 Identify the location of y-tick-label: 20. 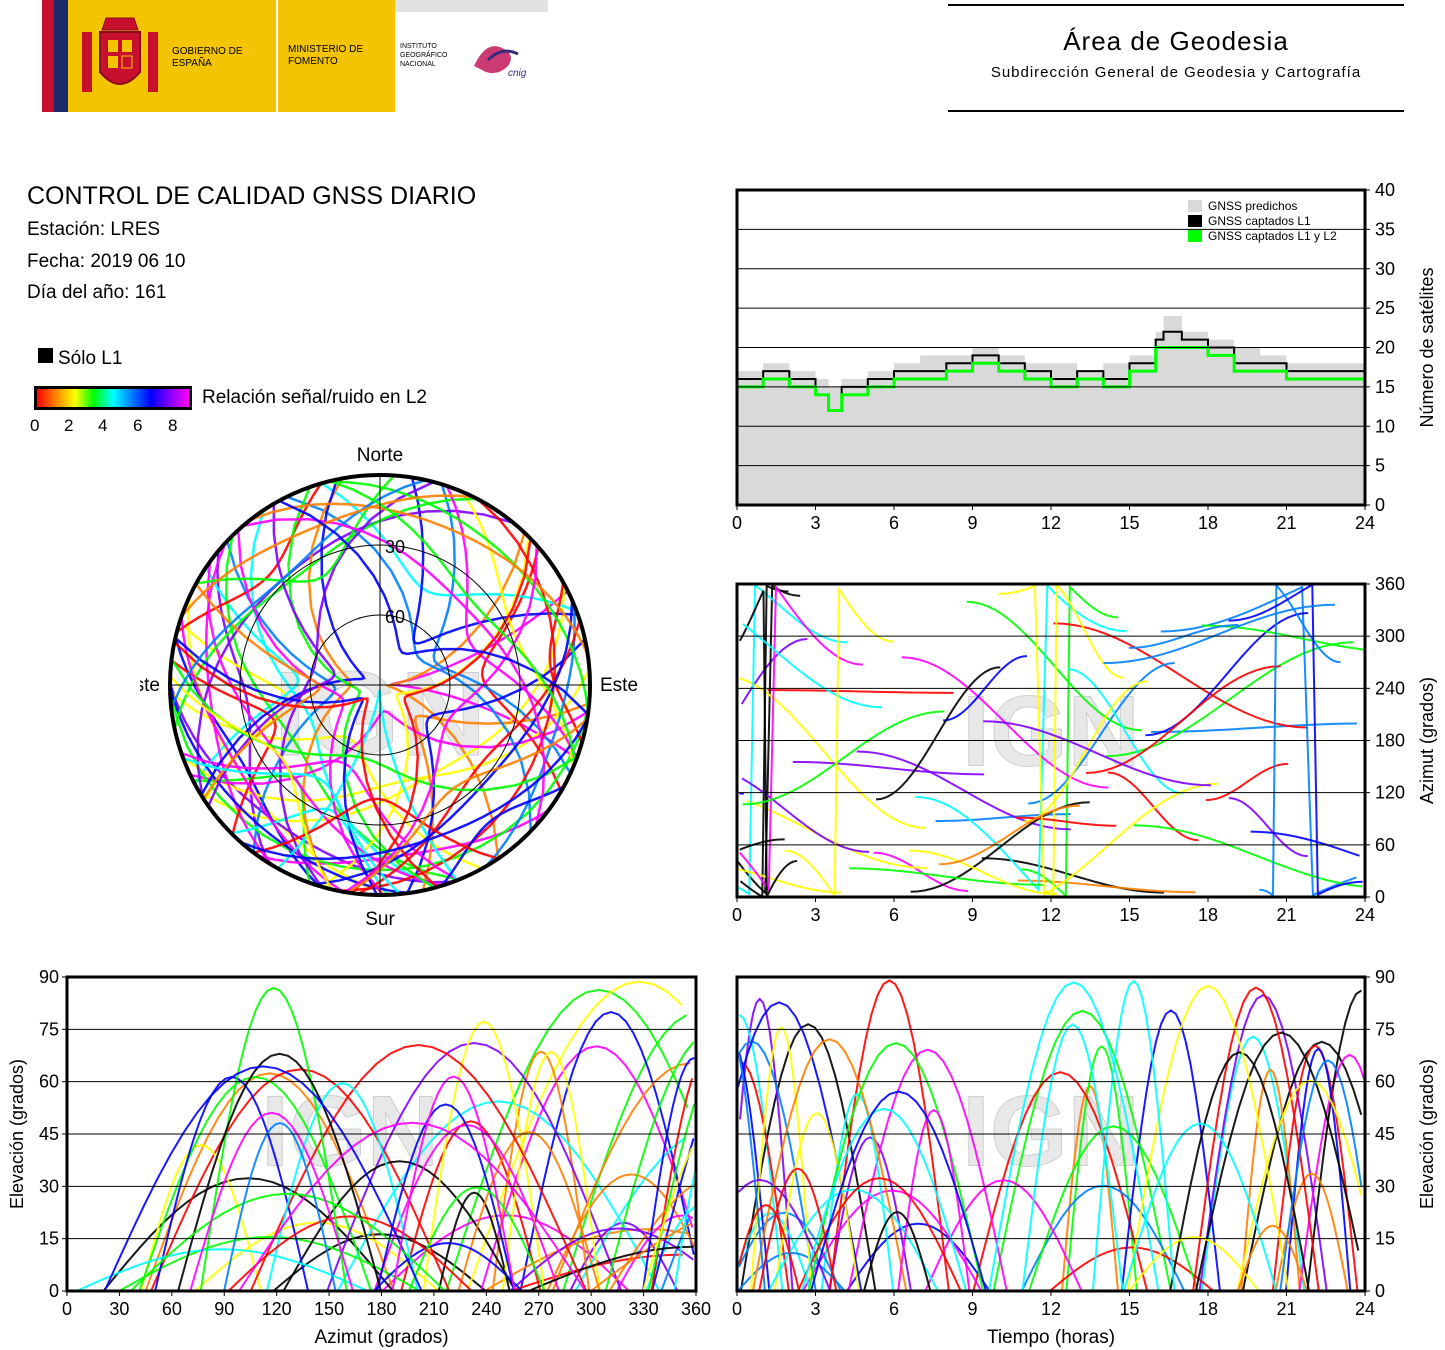
(1385, 348).